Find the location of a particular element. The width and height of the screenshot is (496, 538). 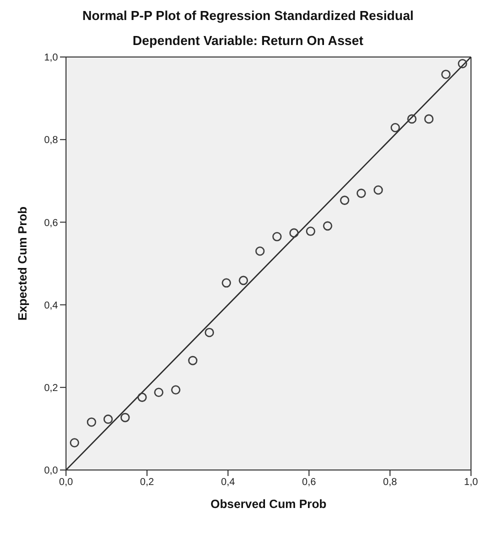

x-tick-label: 0,4 is located at coordinates (228, 482).